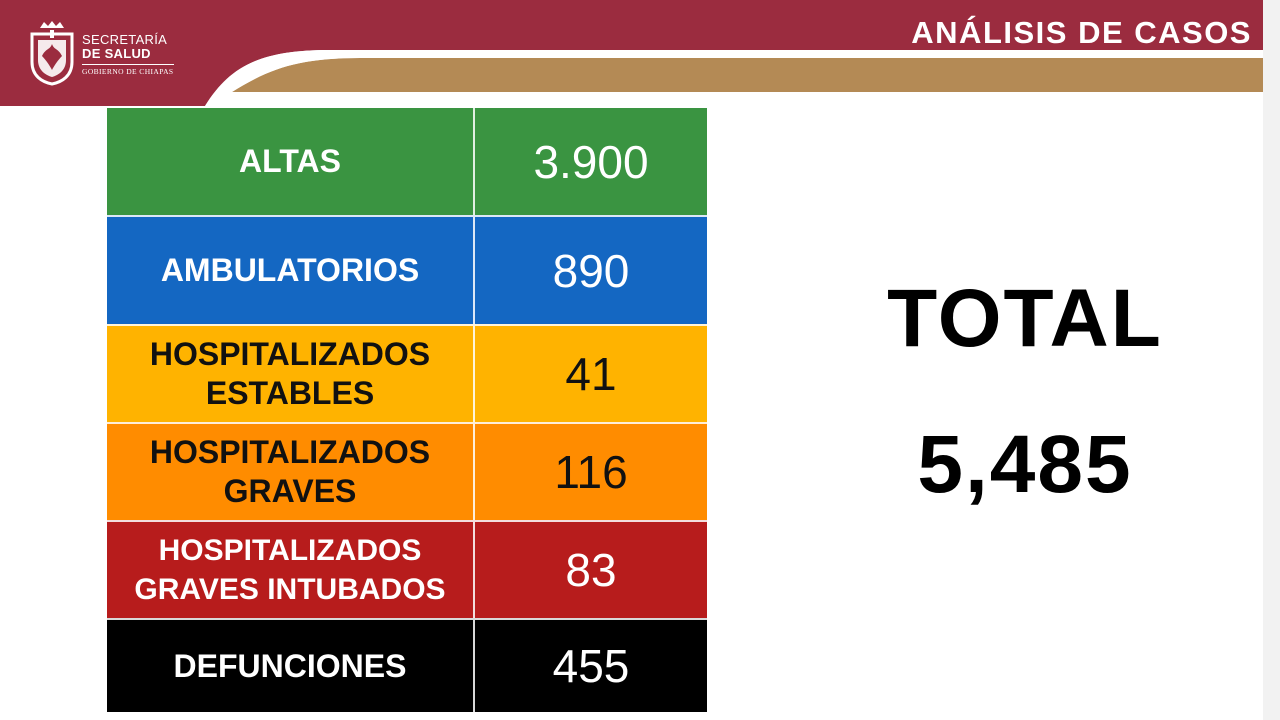 This screenshot has height=720, width=1280. Describe the element at coordinates (52, 53) in the screenshot. I see `coat-of-arms-icon` at that location.